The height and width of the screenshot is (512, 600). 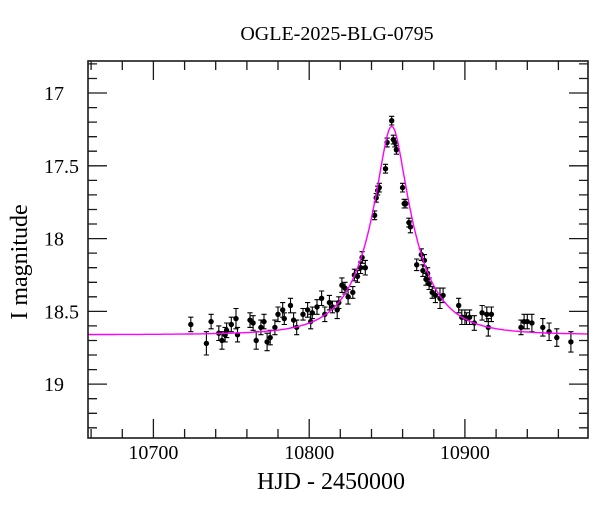 What do you see at coordinates (61, 312) in the screenshot?
I see `y-tick-label: 18.5` at bounding box center [61, 312].